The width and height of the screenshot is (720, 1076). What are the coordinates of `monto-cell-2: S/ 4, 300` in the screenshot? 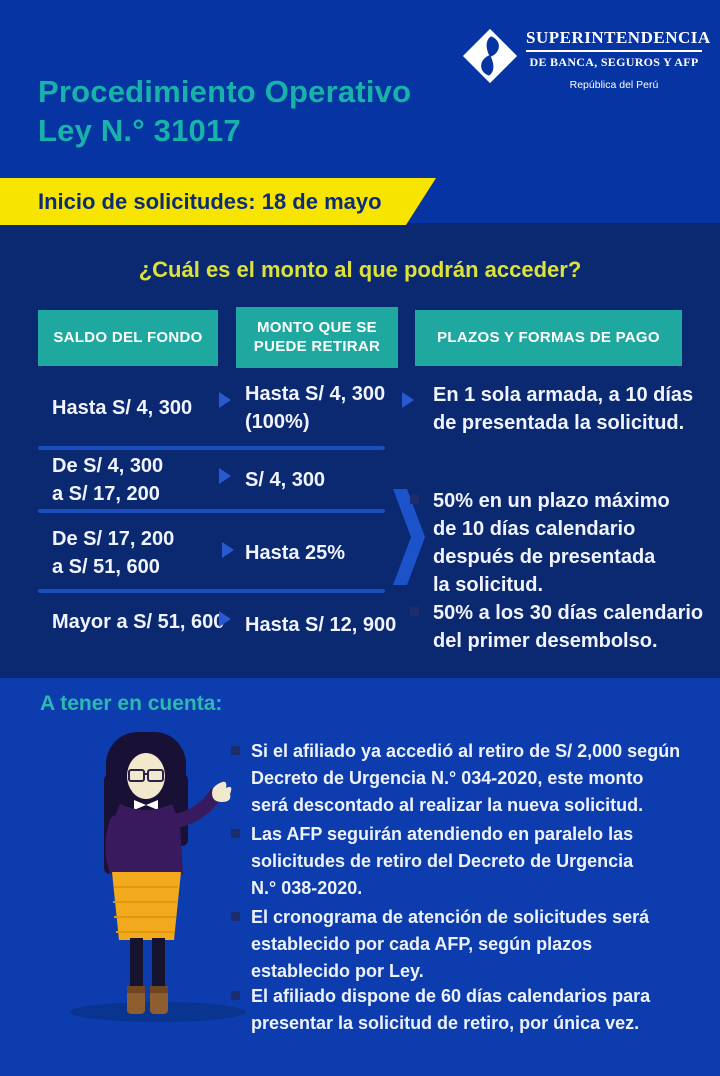 It's located at (285, 480).